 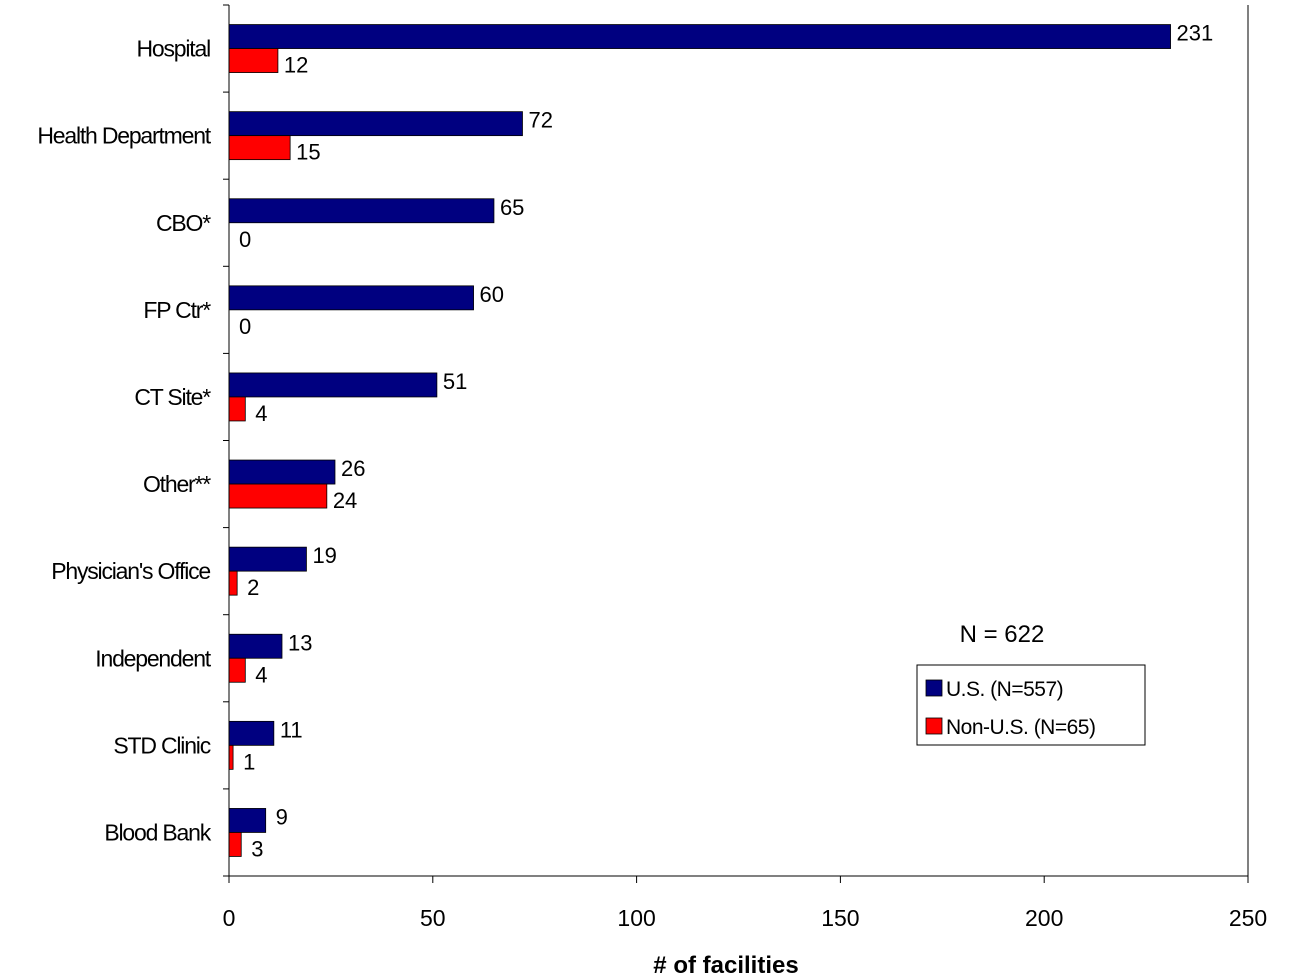 What do you see at coordinates (345, 500) in the screenshot?
I see `data-label: 24` at bounding box center [345, 500].